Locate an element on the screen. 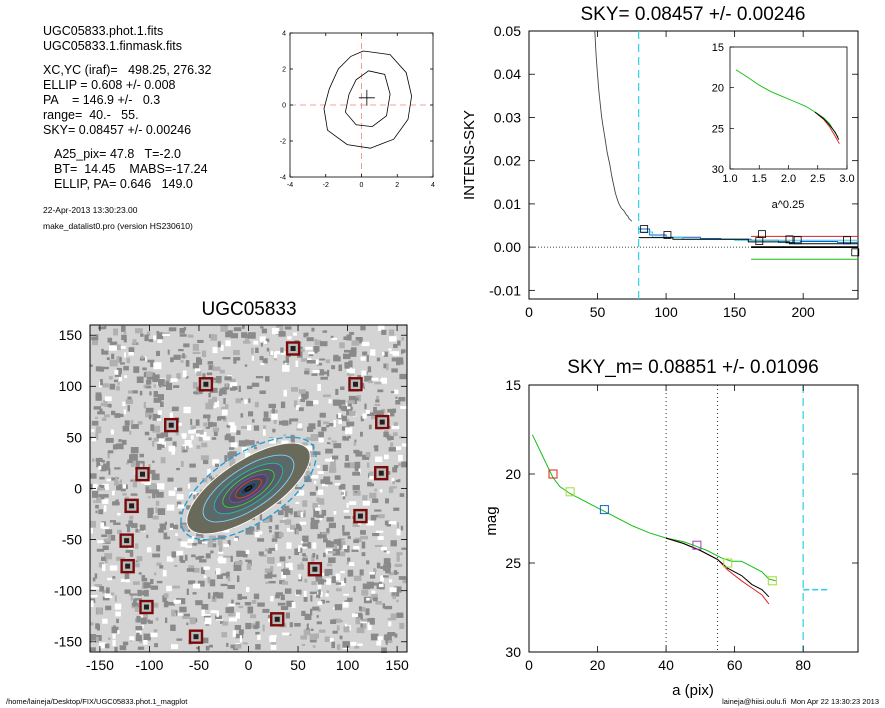  center-line: XC,YC (iraf)= 498.25, 276.32 is located at coordinates (127, 70).